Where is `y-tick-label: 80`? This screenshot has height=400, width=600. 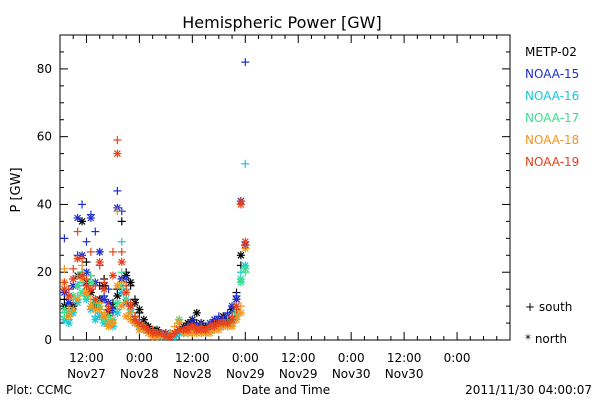
y-tick-label: 80 is located at coordinates (44, 69).